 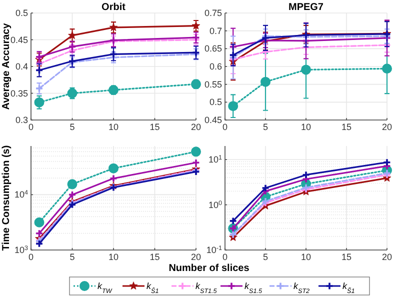 What do you see at coordinates (215, 204) in the screenshot?
I see `y-tick-label: 10$^{0}$` at bounding box center [215, 204].